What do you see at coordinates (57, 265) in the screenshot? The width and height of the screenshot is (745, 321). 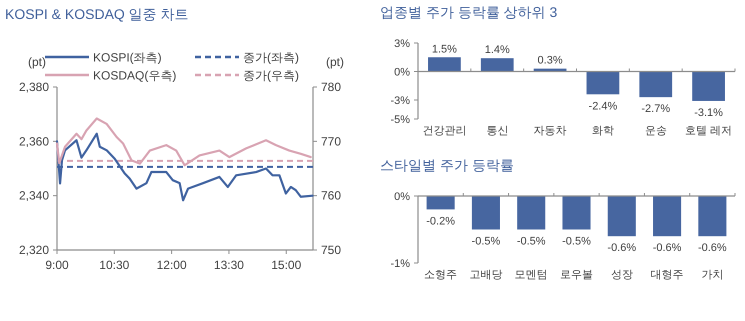 I see `x-tick-label: 9:00` at bounding box center [57, 265].